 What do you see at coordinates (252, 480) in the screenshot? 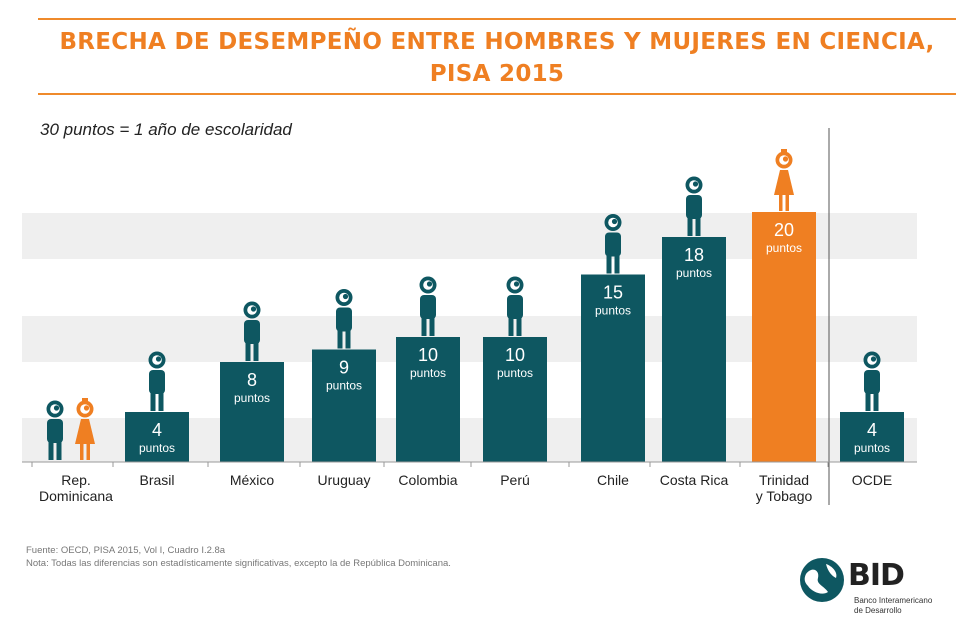
I see `category-label: México` at bounding box center [252, 480].